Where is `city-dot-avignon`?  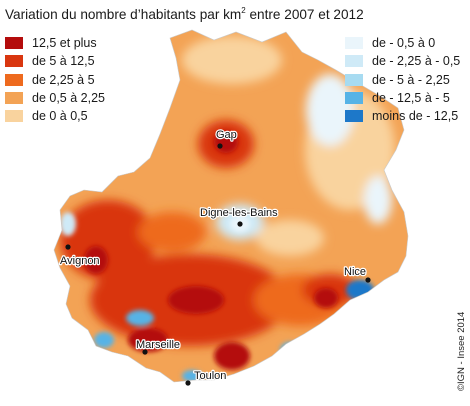 city-dot-avignon is located at coordinates (68, 247).